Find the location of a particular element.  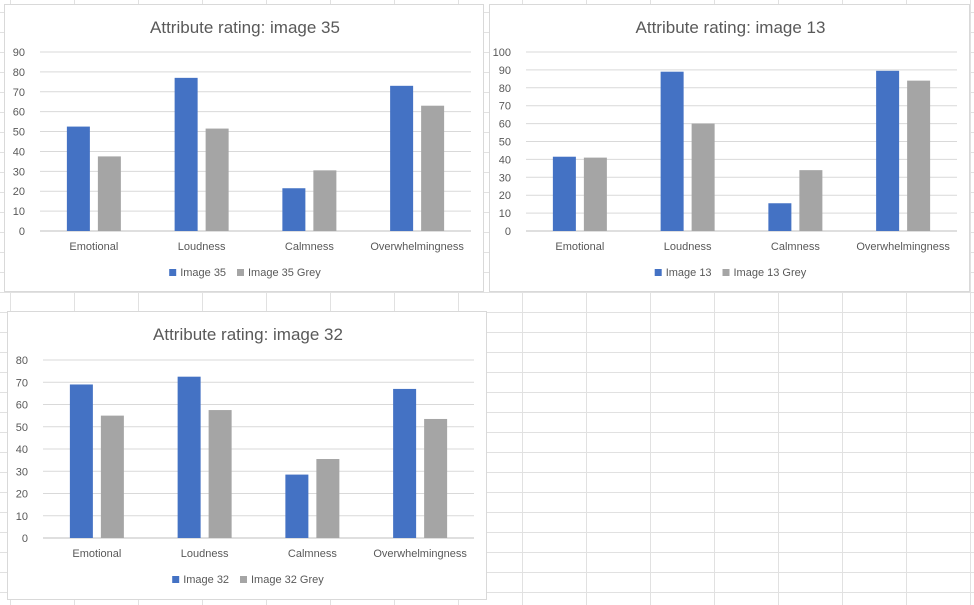

y-tick-label: 100 is located at coordinates (502, 53).